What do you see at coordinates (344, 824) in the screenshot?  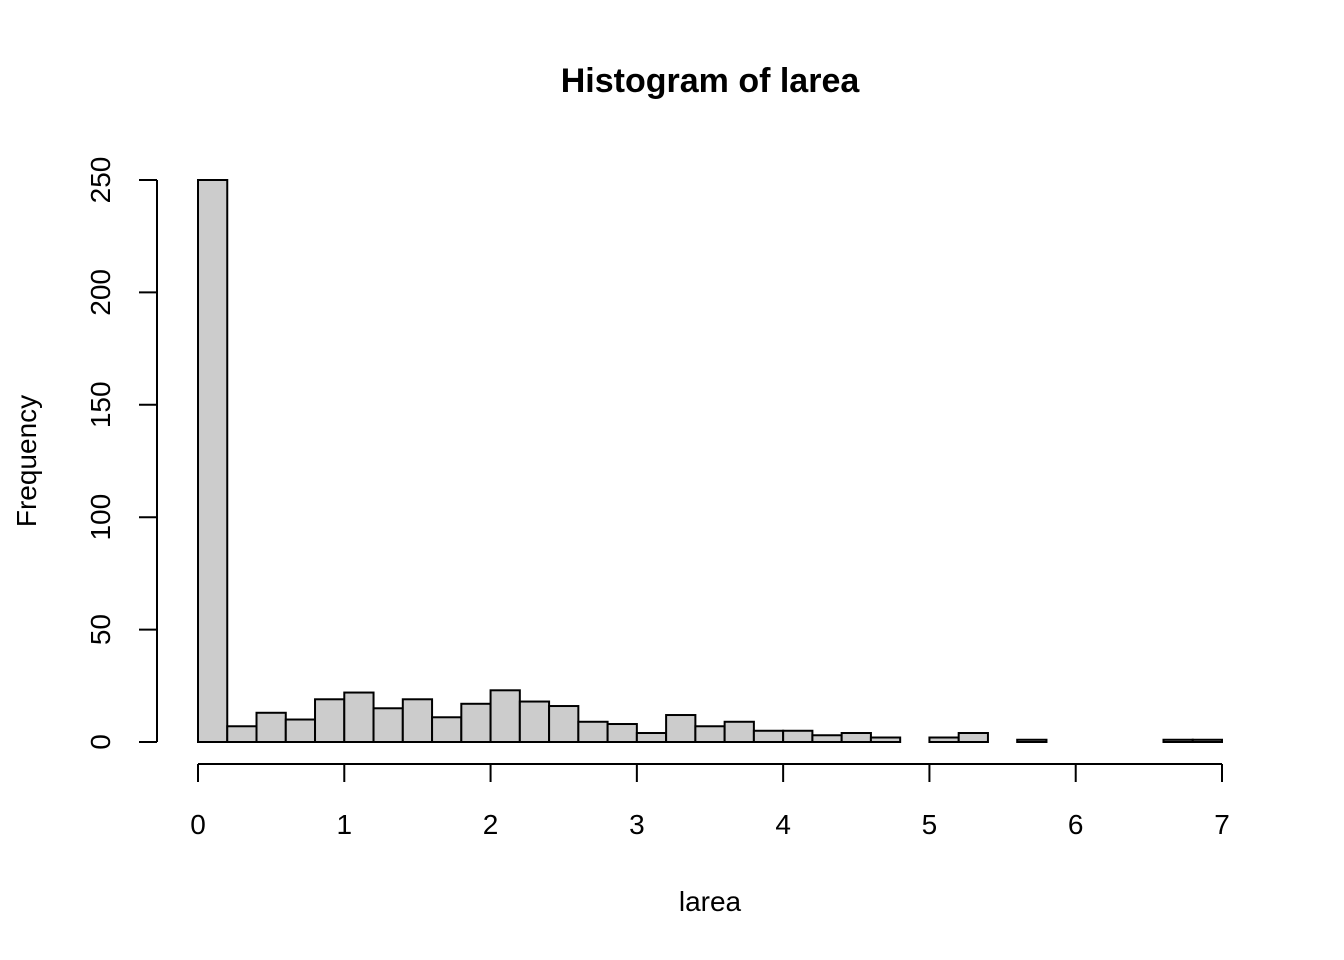 I see `x-tick-label: 1` at bounding box center [344, 824].